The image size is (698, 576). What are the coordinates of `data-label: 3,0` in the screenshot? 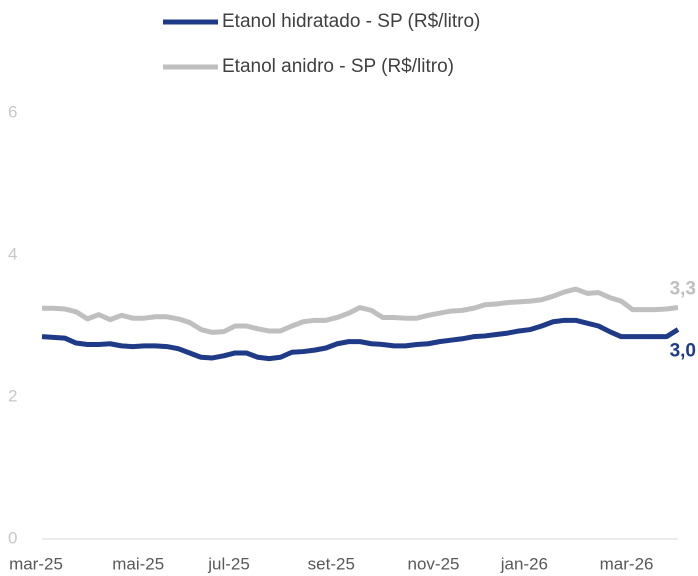 It's located at (683, 351).